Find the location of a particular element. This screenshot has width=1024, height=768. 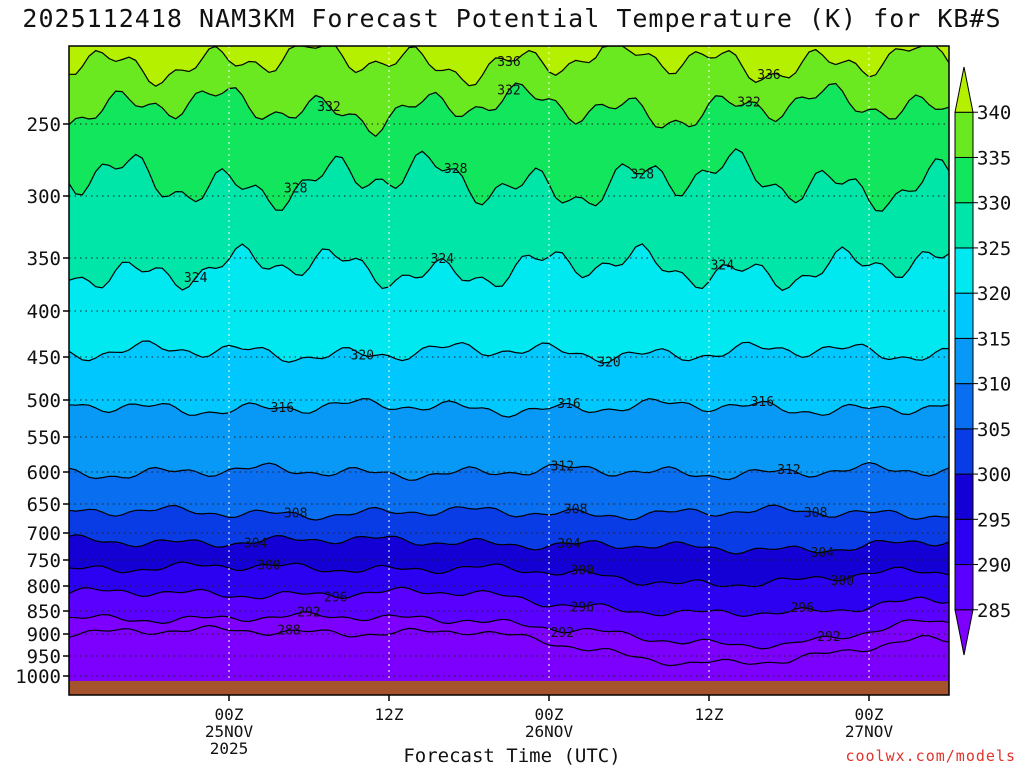

x-tick-label: 2025 is located at coordinates (229, 748).